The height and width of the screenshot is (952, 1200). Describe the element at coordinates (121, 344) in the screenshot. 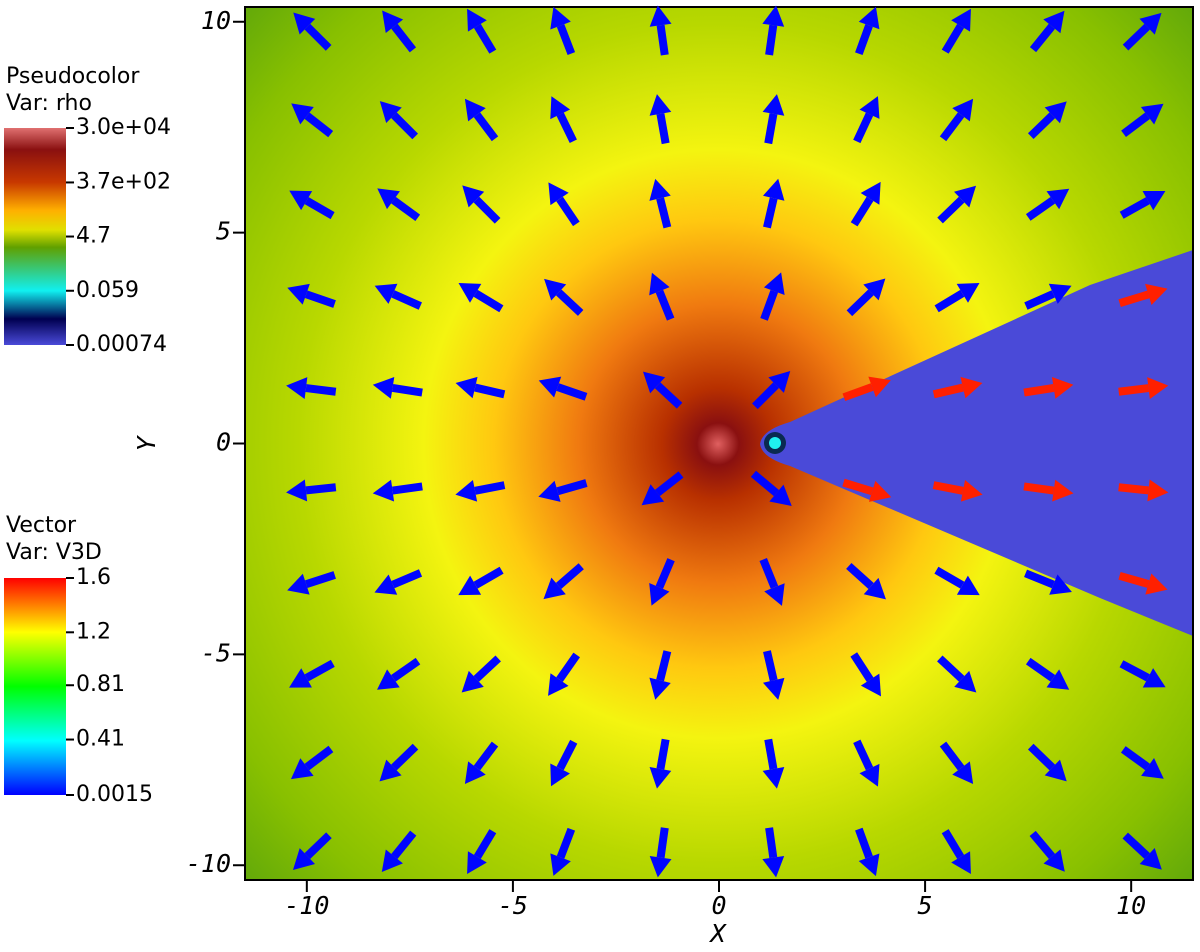

I see `legend-label: 0.00074` at that location.